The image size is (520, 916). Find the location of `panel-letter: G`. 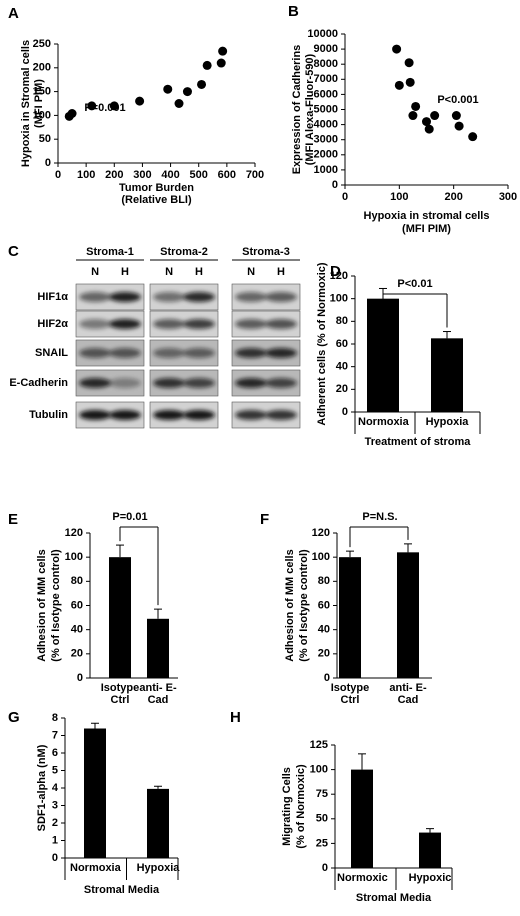

panel-letter: G is located at coordinates (14, 717).